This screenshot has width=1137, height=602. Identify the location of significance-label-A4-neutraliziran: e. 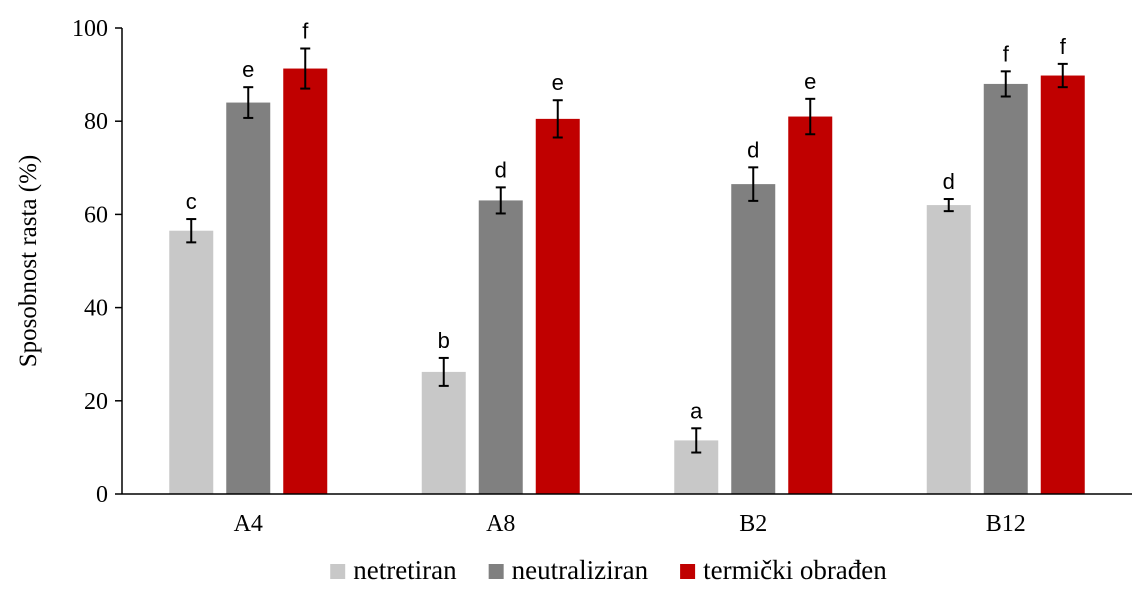
(248, 69).